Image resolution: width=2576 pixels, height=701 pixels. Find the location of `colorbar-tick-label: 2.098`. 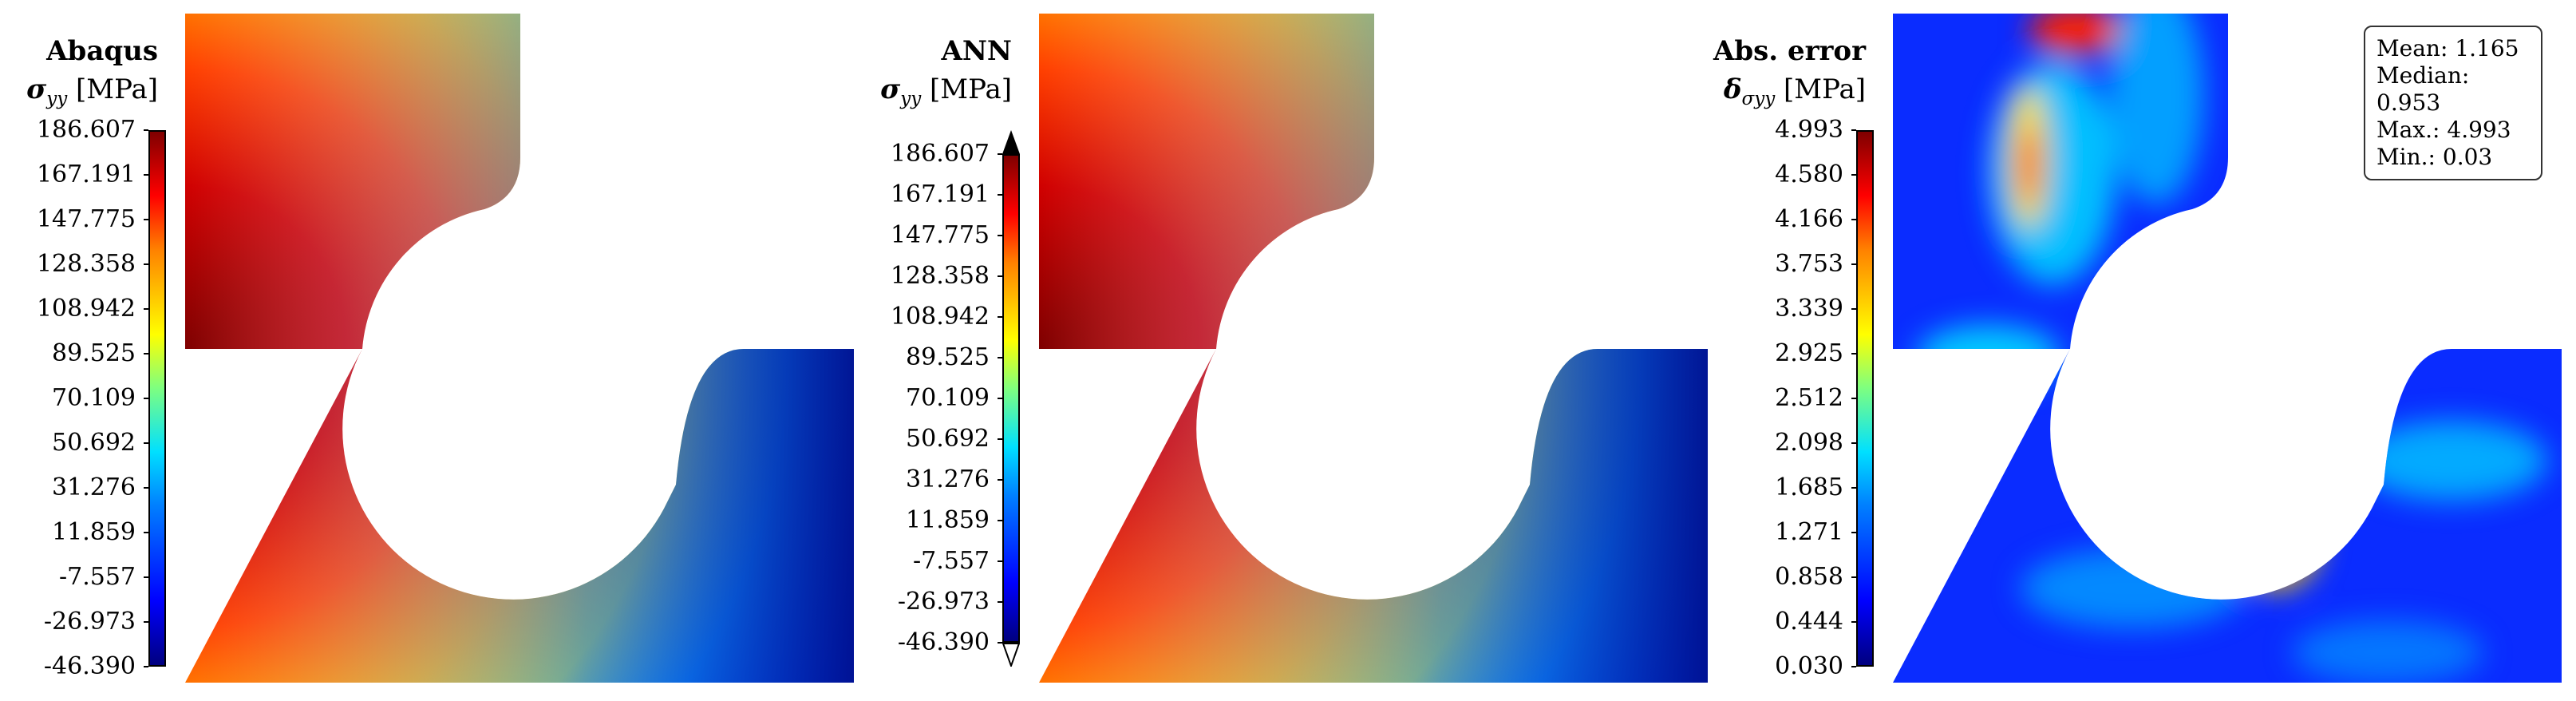

colorbar-tick-label: 2.098 is located at coordinates (1809, 443).